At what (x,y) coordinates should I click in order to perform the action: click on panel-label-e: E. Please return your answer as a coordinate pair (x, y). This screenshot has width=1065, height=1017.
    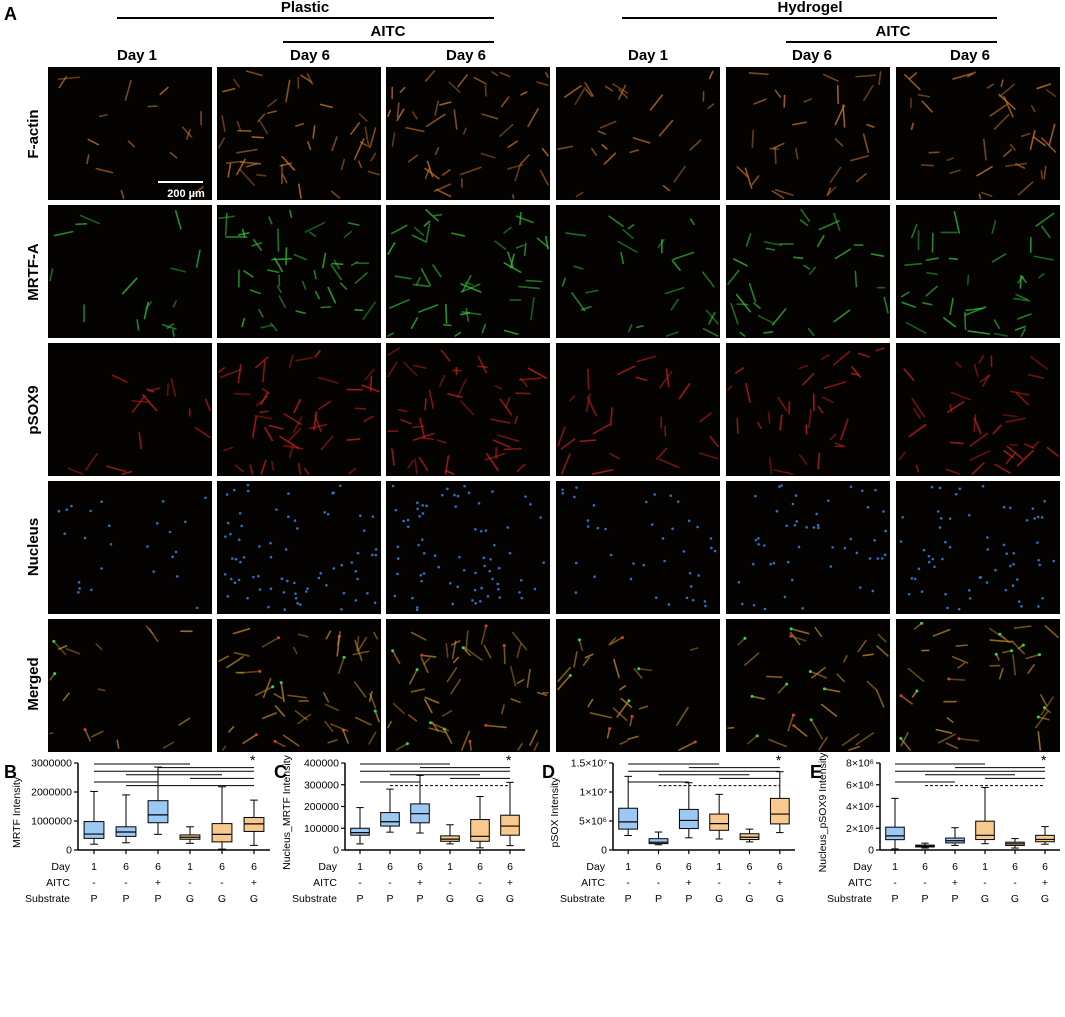
    Looking at the image, I should click on (816, 772).